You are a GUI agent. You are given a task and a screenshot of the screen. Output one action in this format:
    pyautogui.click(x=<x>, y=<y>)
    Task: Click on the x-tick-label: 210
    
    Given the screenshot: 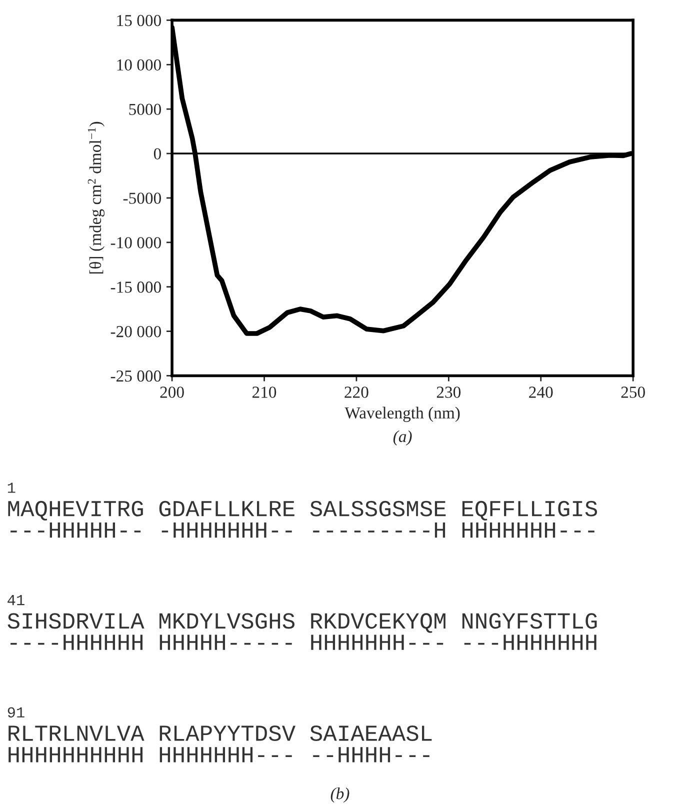 What is the action you would take?
    pyautogui.click(x=264, y=392)
    